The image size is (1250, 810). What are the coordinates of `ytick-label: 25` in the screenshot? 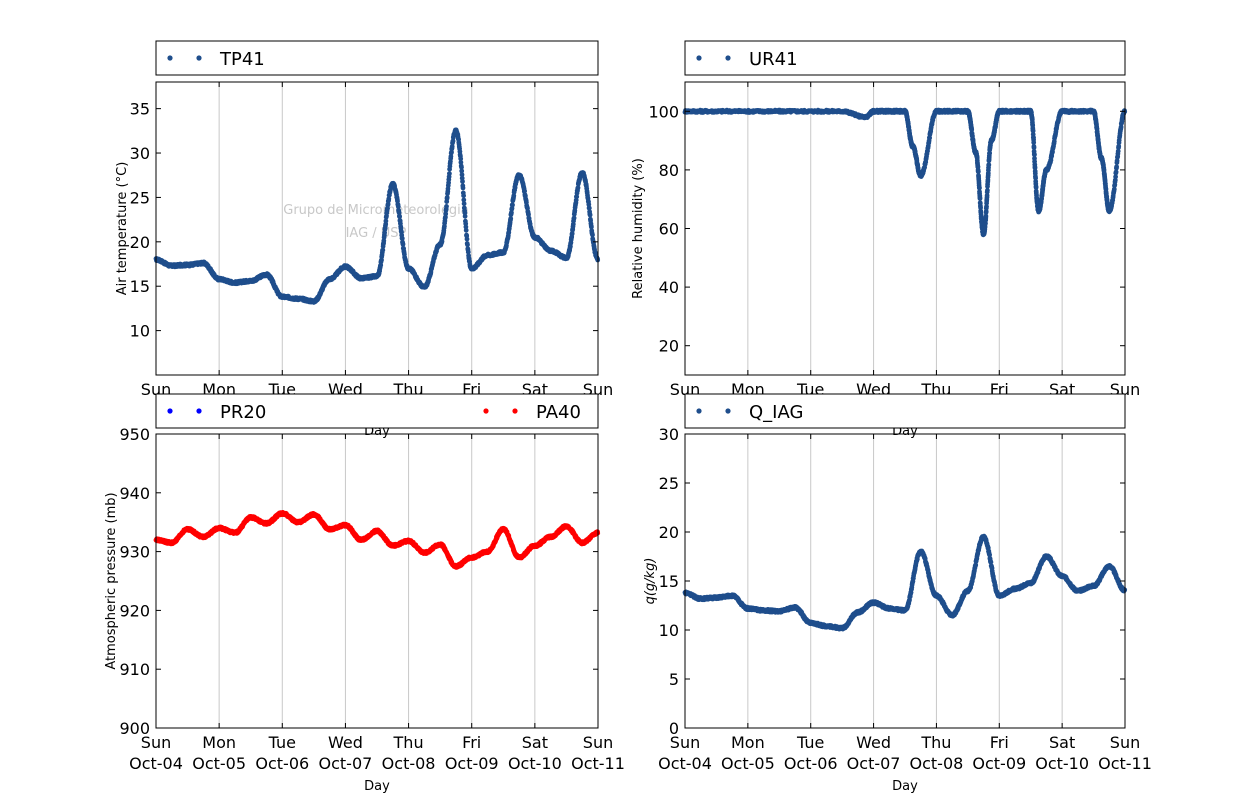 It's located at (140, 197).